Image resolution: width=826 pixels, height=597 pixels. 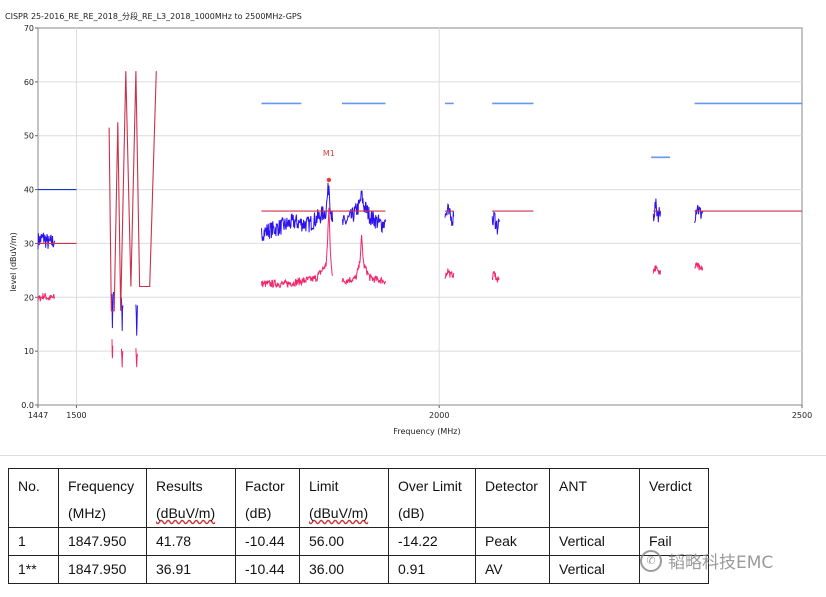 I want to click on y-tick-label: 70, so click(x=29, y=28).